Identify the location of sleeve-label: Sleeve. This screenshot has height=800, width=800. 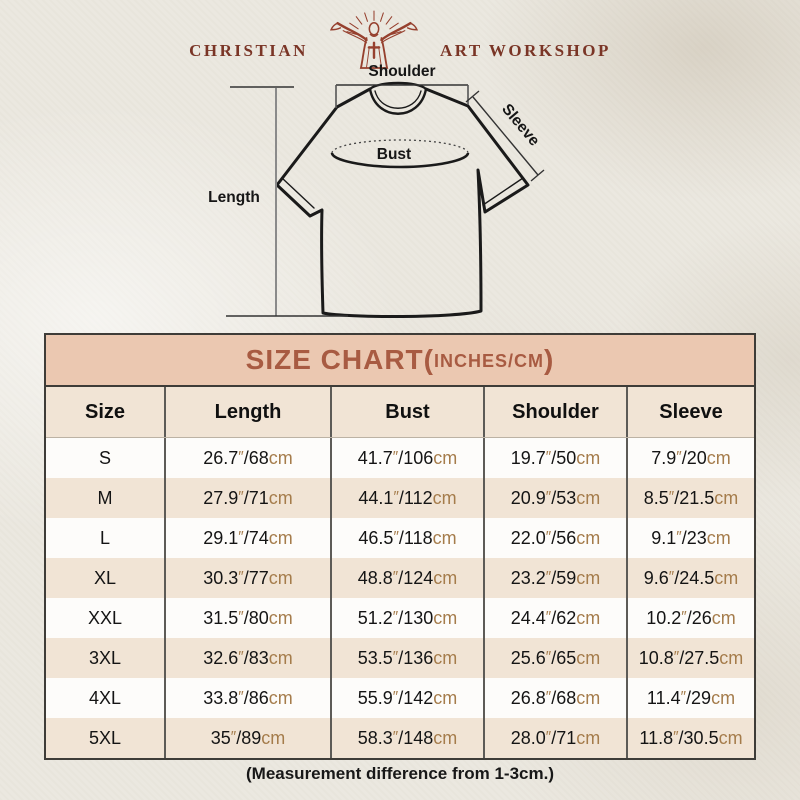
(520, 125).